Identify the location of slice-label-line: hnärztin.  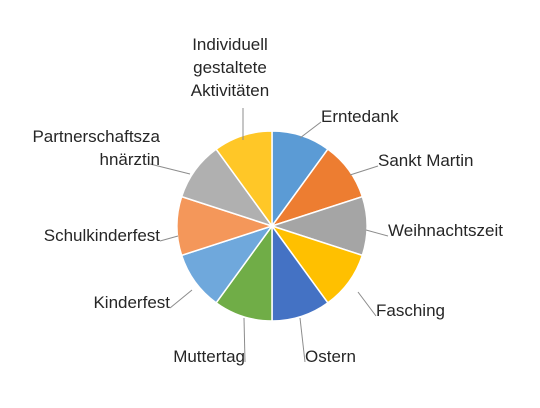
(130, 159).